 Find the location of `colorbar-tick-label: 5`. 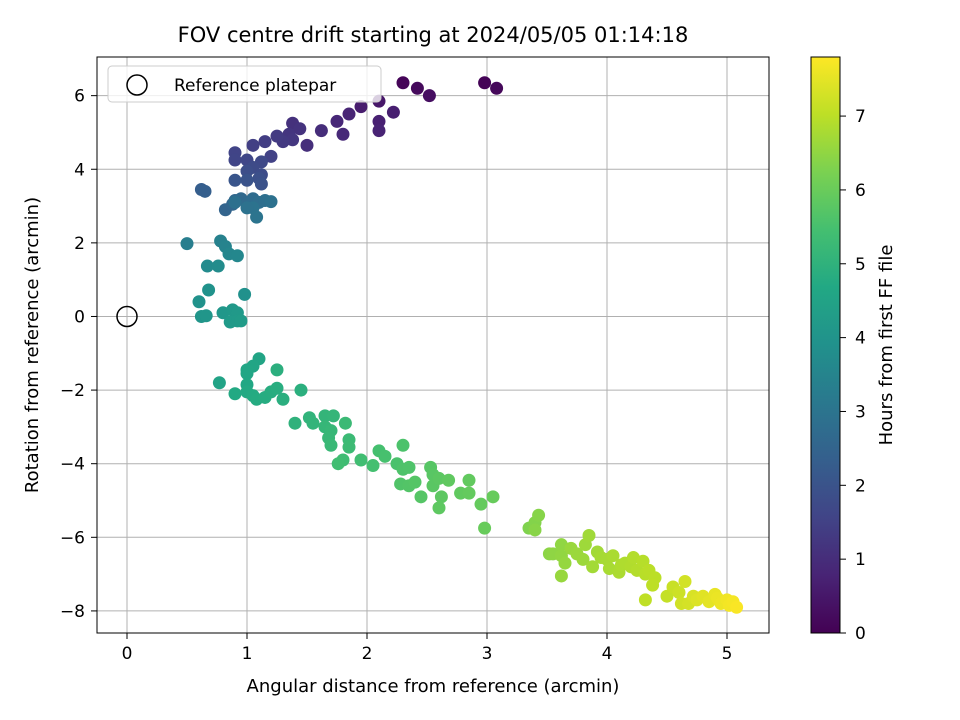

colorbar-tick-label: 5 is located at coordinates (860, 265).